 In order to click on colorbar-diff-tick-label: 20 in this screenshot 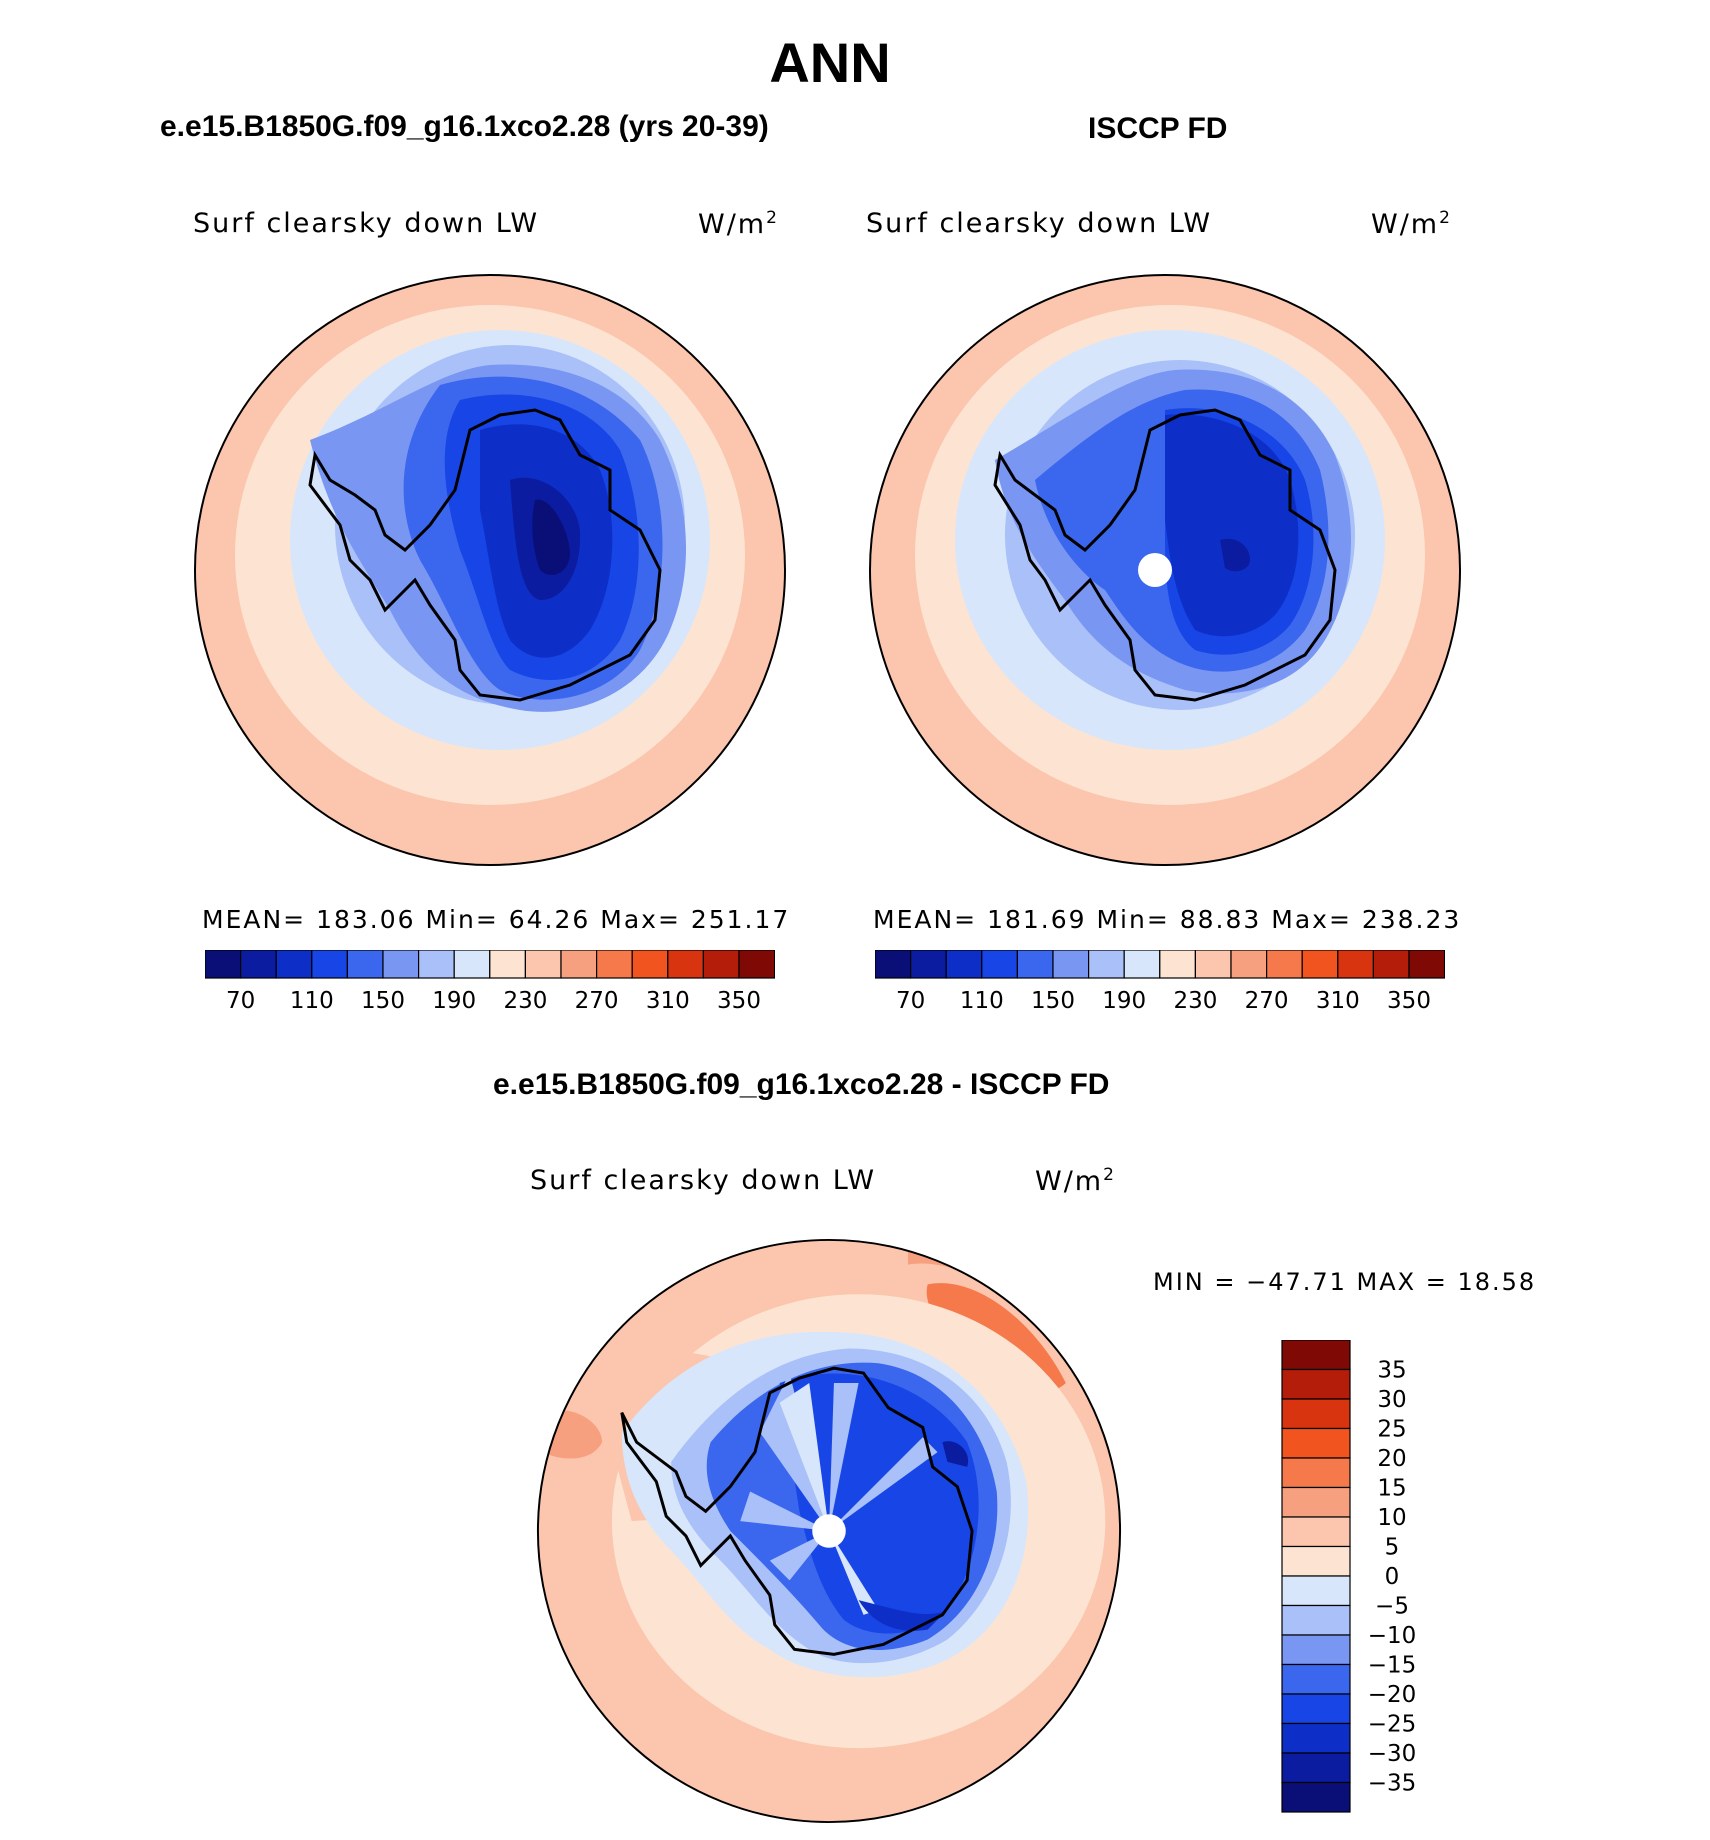, I will do `click(1391, 1459)`.